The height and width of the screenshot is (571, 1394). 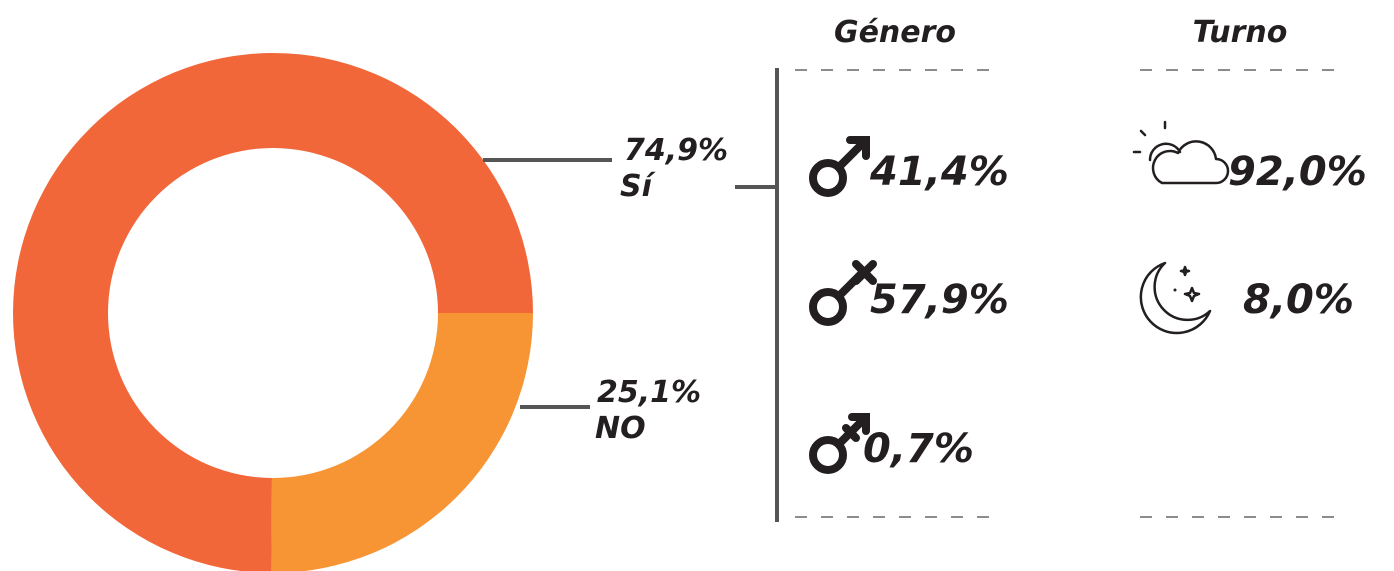 I want to click on other-icon, so click(x=839, y=443).